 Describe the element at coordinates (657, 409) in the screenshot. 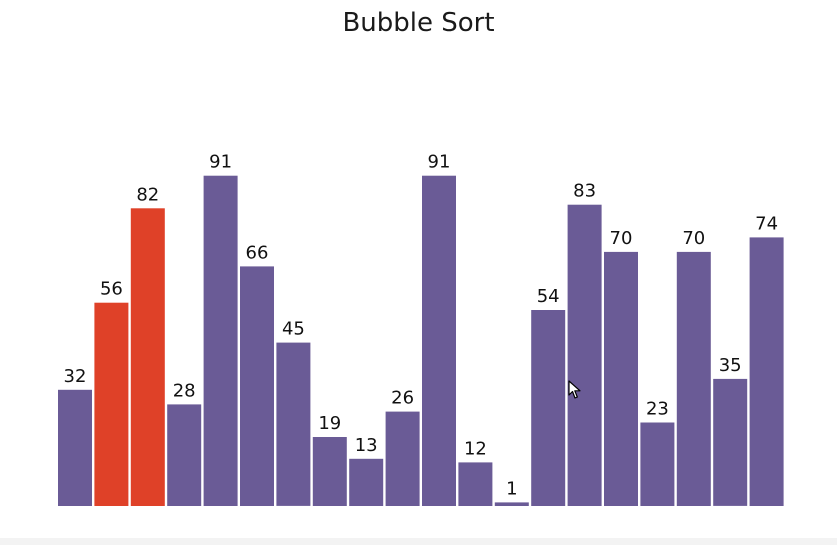

I see `bar-value-label-16: 23` at that location.